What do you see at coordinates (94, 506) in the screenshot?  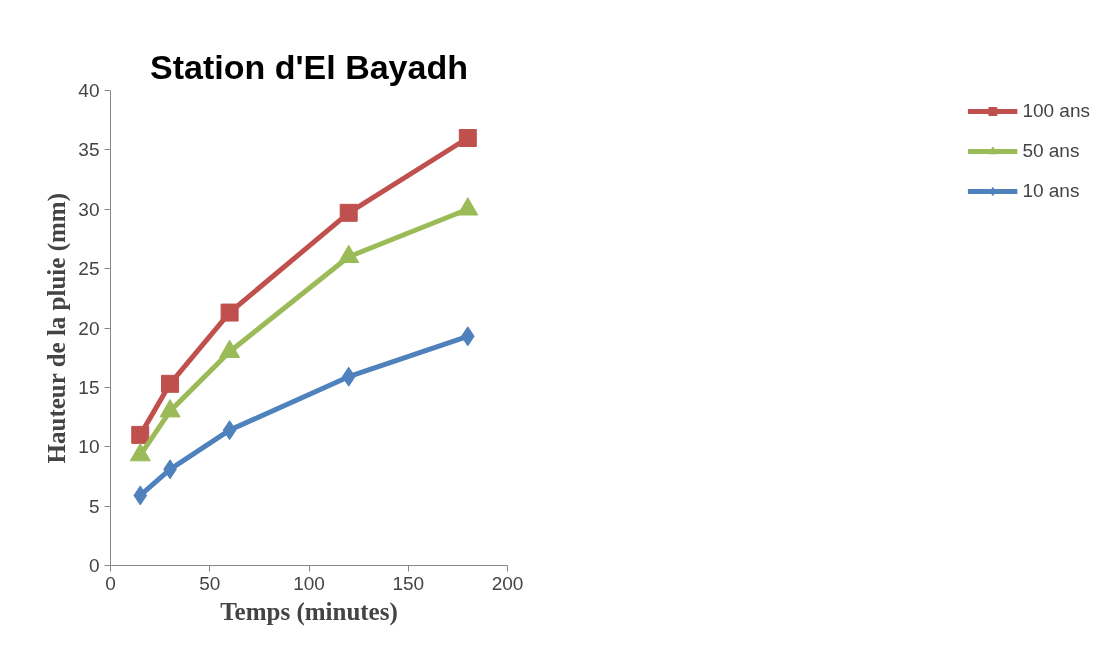 I see `y-tick-label: 5` at bounding box center [94, 506].